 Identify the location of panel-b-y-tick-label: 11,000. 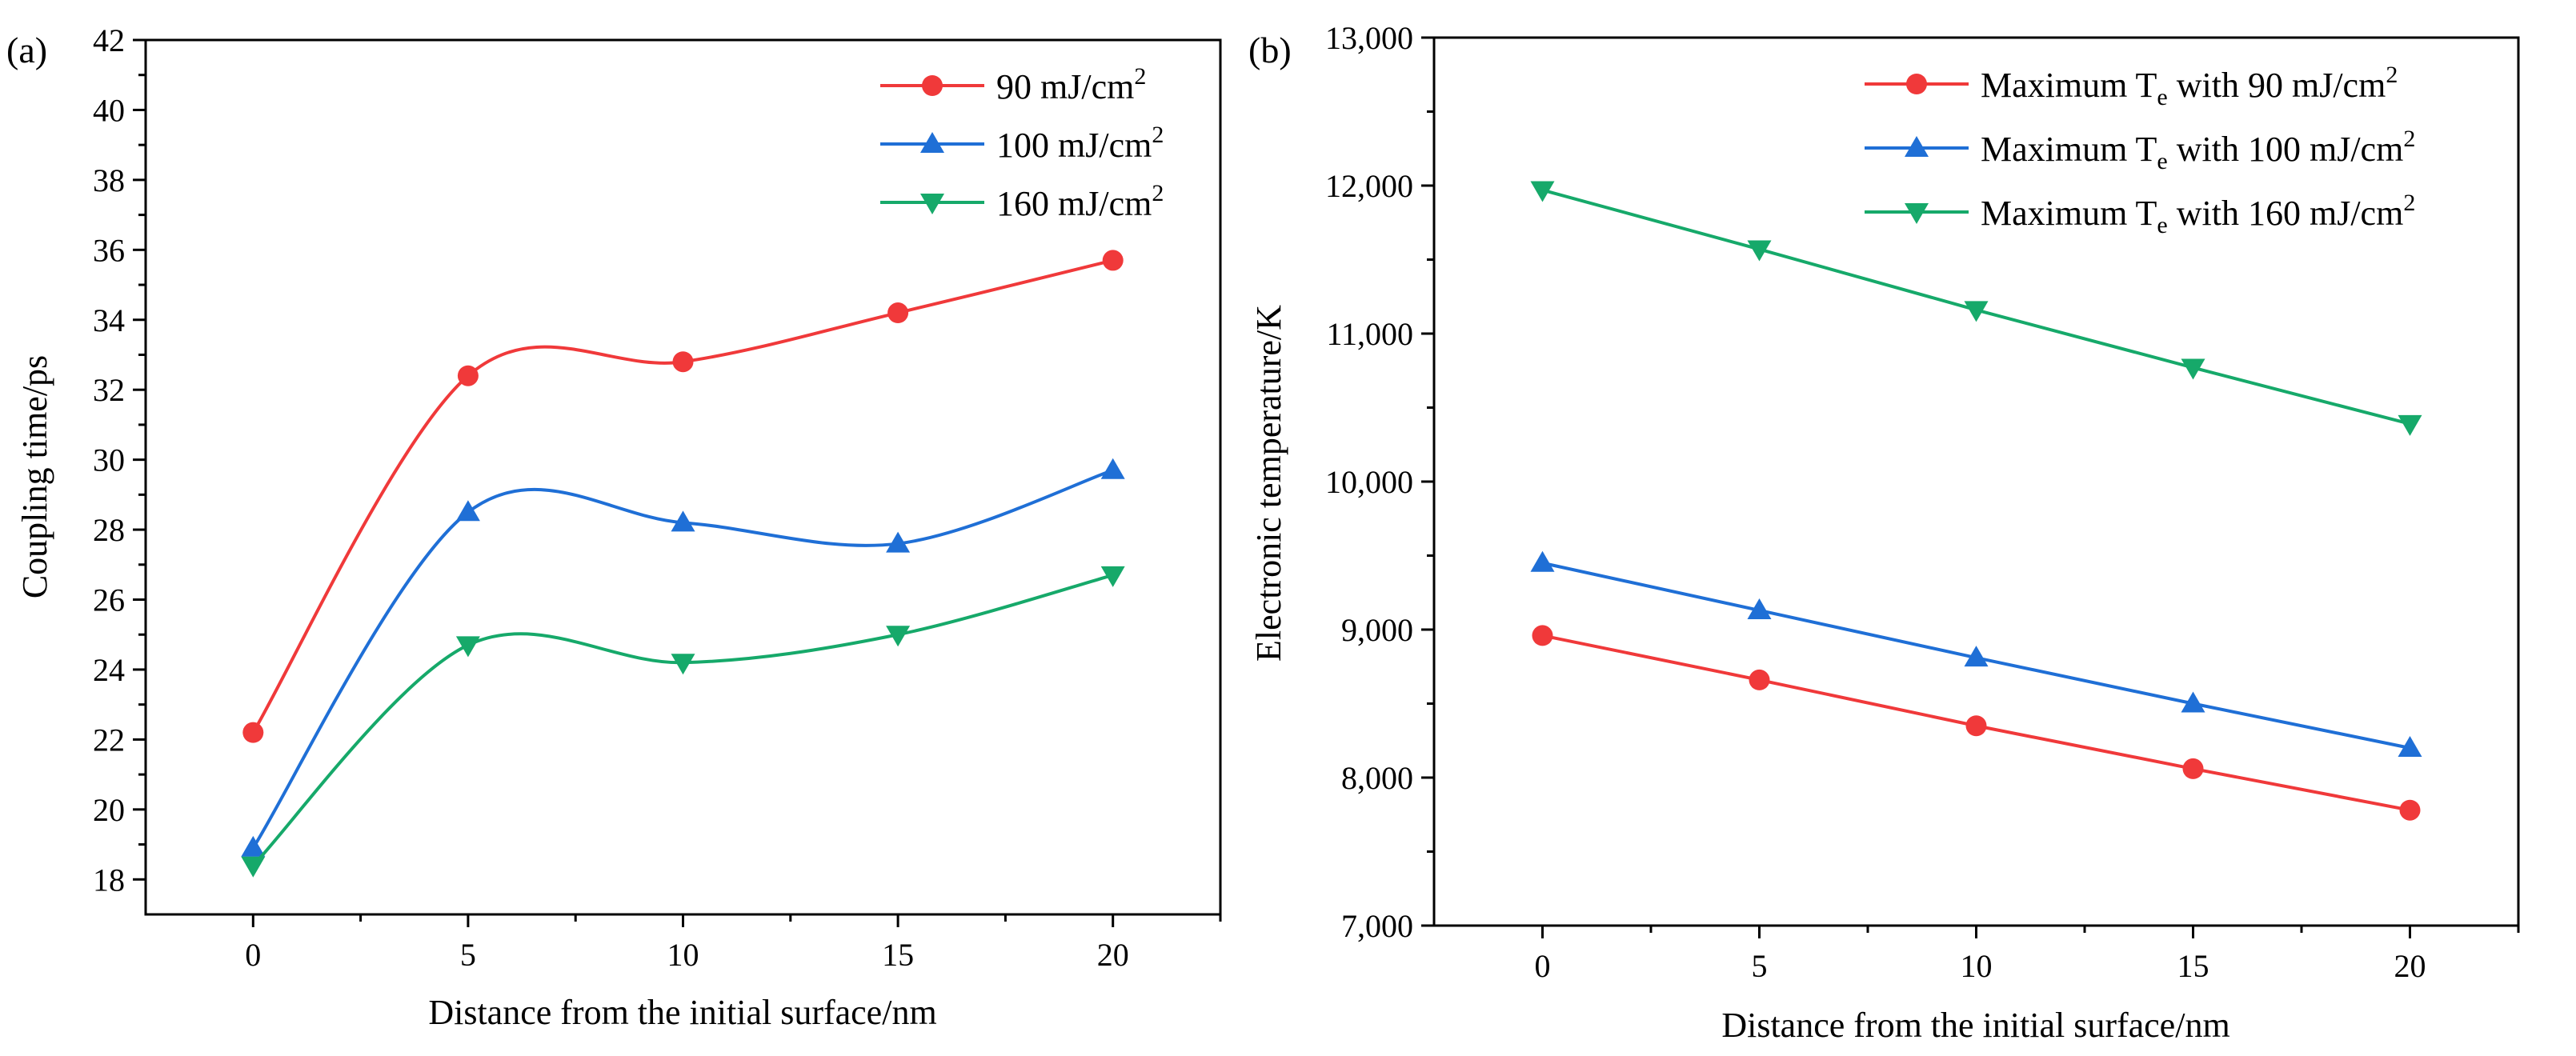
(1369, 334).